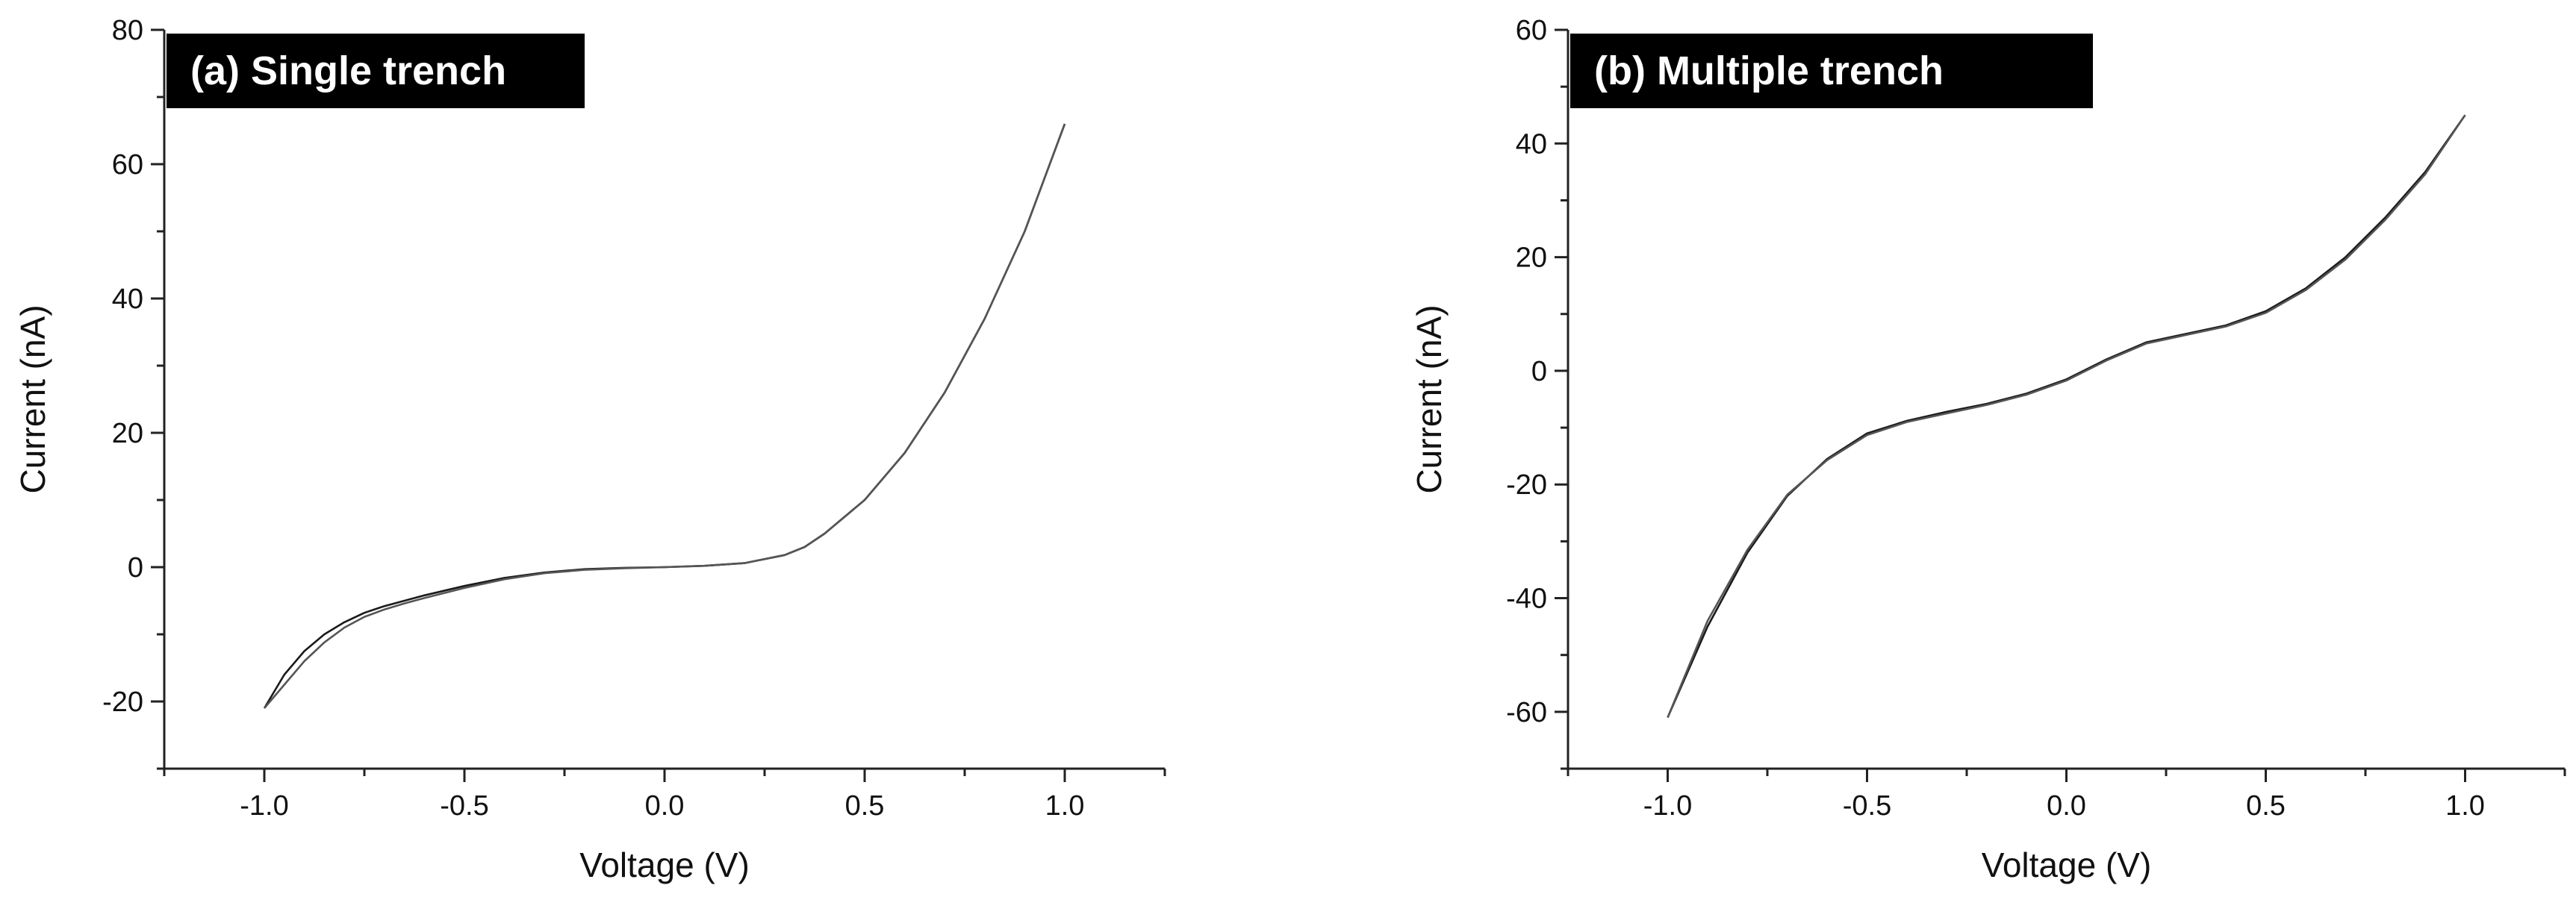 This screenshot has width=2576, height=897. I want to click on y-tick-label: -60, so click(1526, 712).